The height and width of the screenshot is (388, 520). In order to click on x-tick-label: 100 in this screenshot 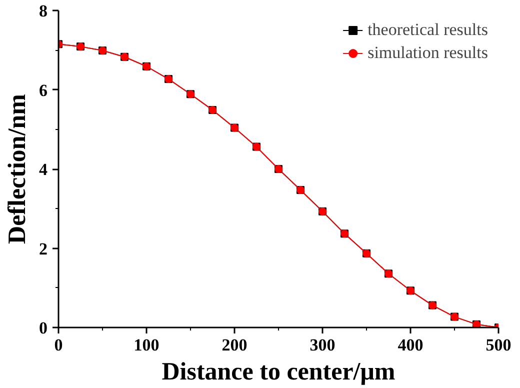, I will do `click(147, 345)`.